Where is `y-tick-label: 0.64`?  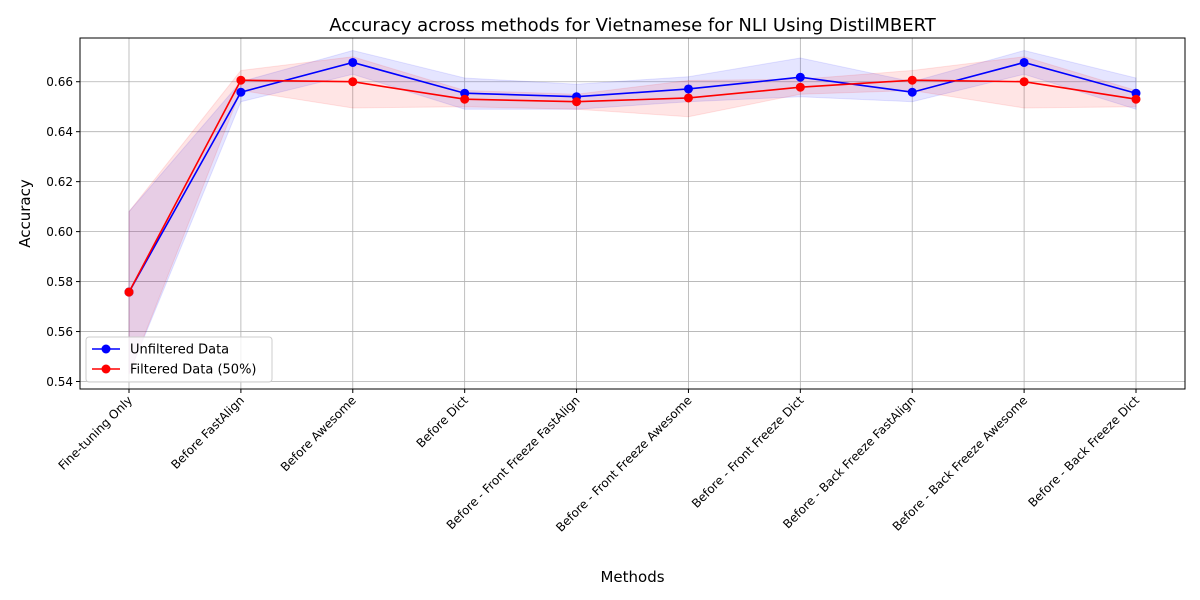 y-tick-label: 0.64 is located at coordinates (59, 132).